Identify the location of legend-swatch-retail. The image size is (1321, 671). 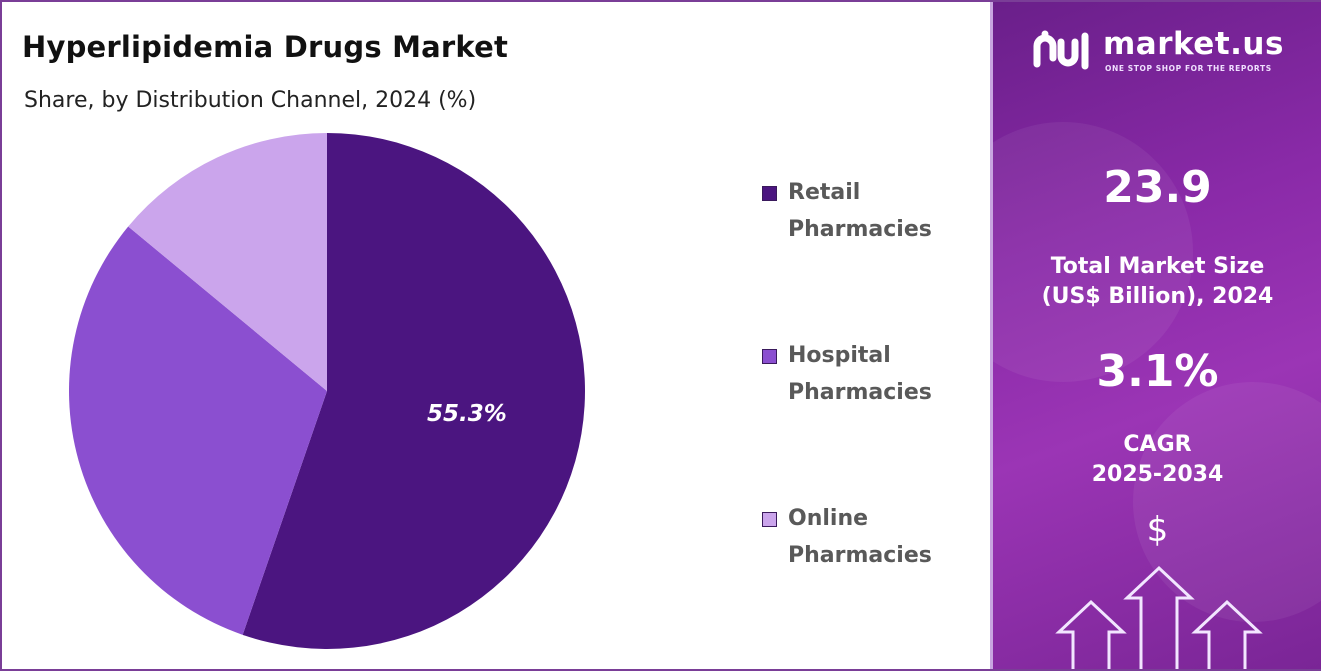
(769, 193).